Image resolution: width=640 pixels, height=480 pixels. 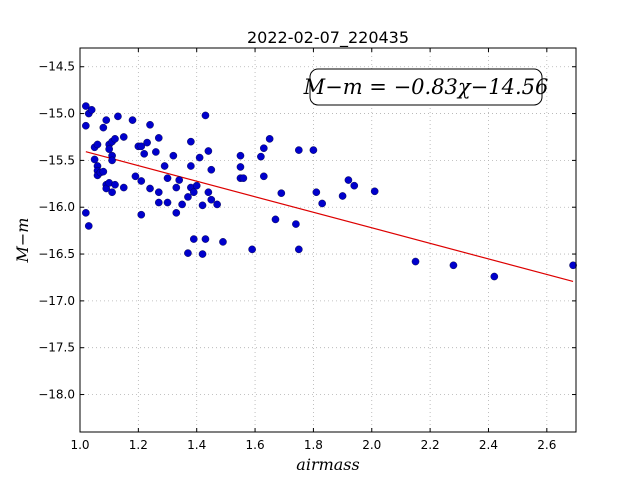 I want to click on y-tick-label: −17.0, so click(x=56, y=301).